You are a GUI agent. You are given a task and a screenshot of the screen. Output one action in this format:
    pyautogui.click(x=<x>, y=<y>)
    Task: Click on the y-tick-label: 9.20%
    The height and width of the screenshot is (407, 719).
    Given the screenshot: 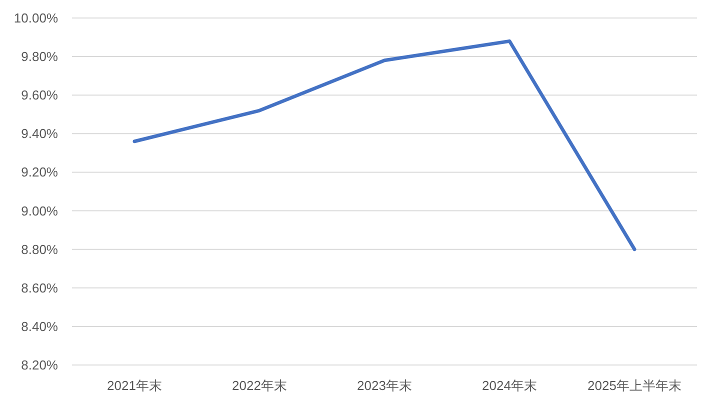 What is the action you would take?
    pyautogui.click(x=39, y=172)
    